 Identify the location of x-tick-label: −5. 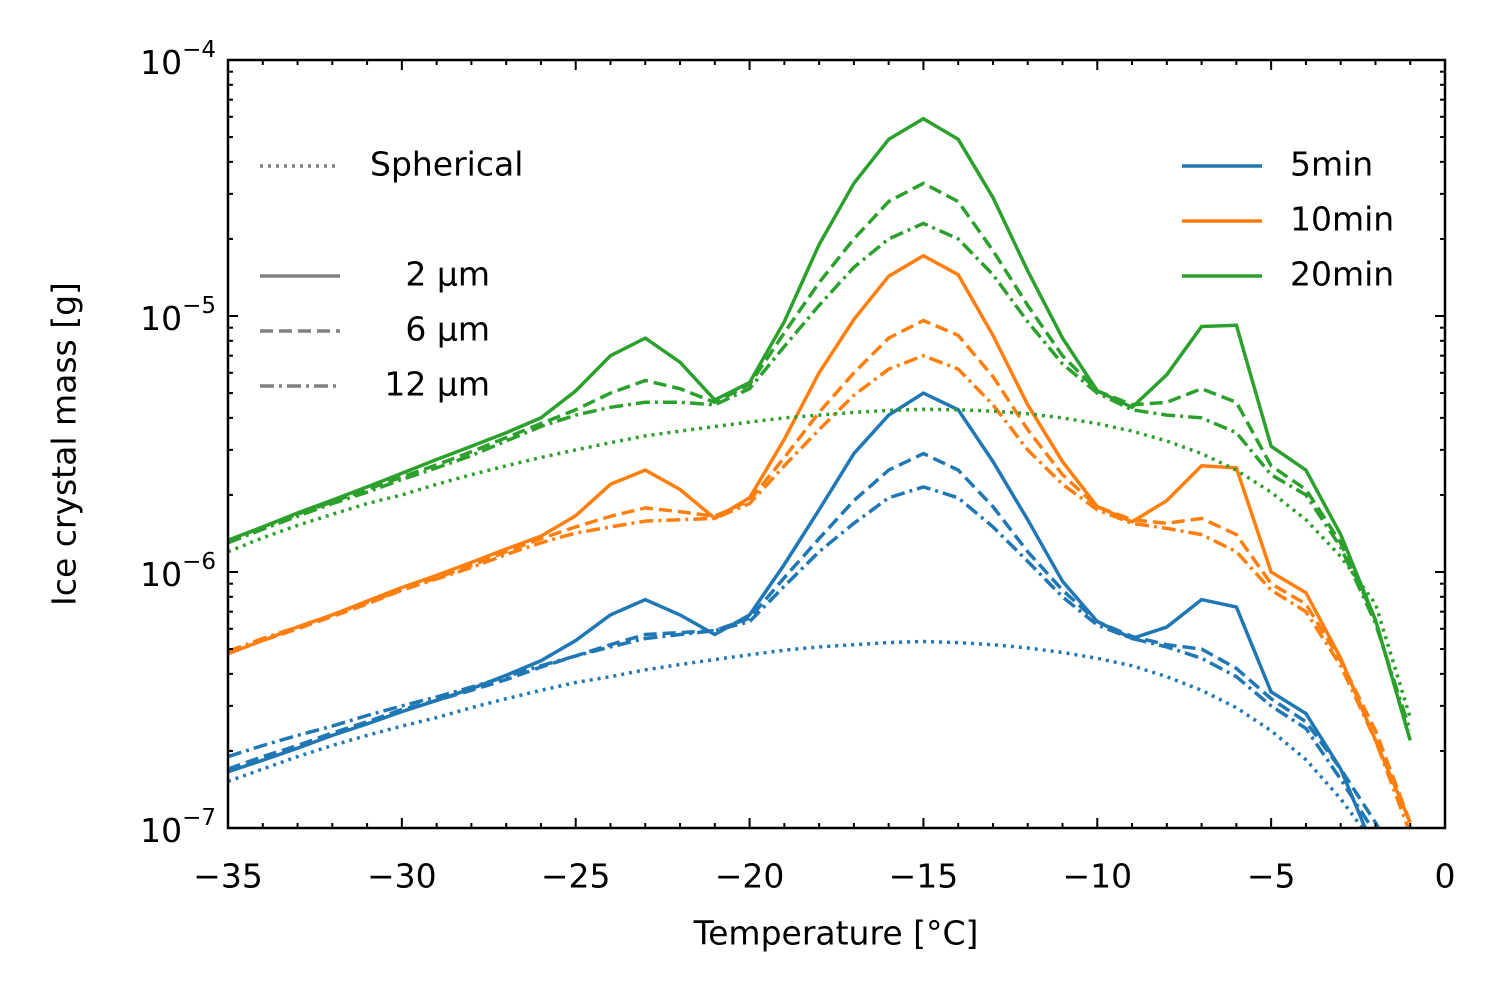
(1271, 876).